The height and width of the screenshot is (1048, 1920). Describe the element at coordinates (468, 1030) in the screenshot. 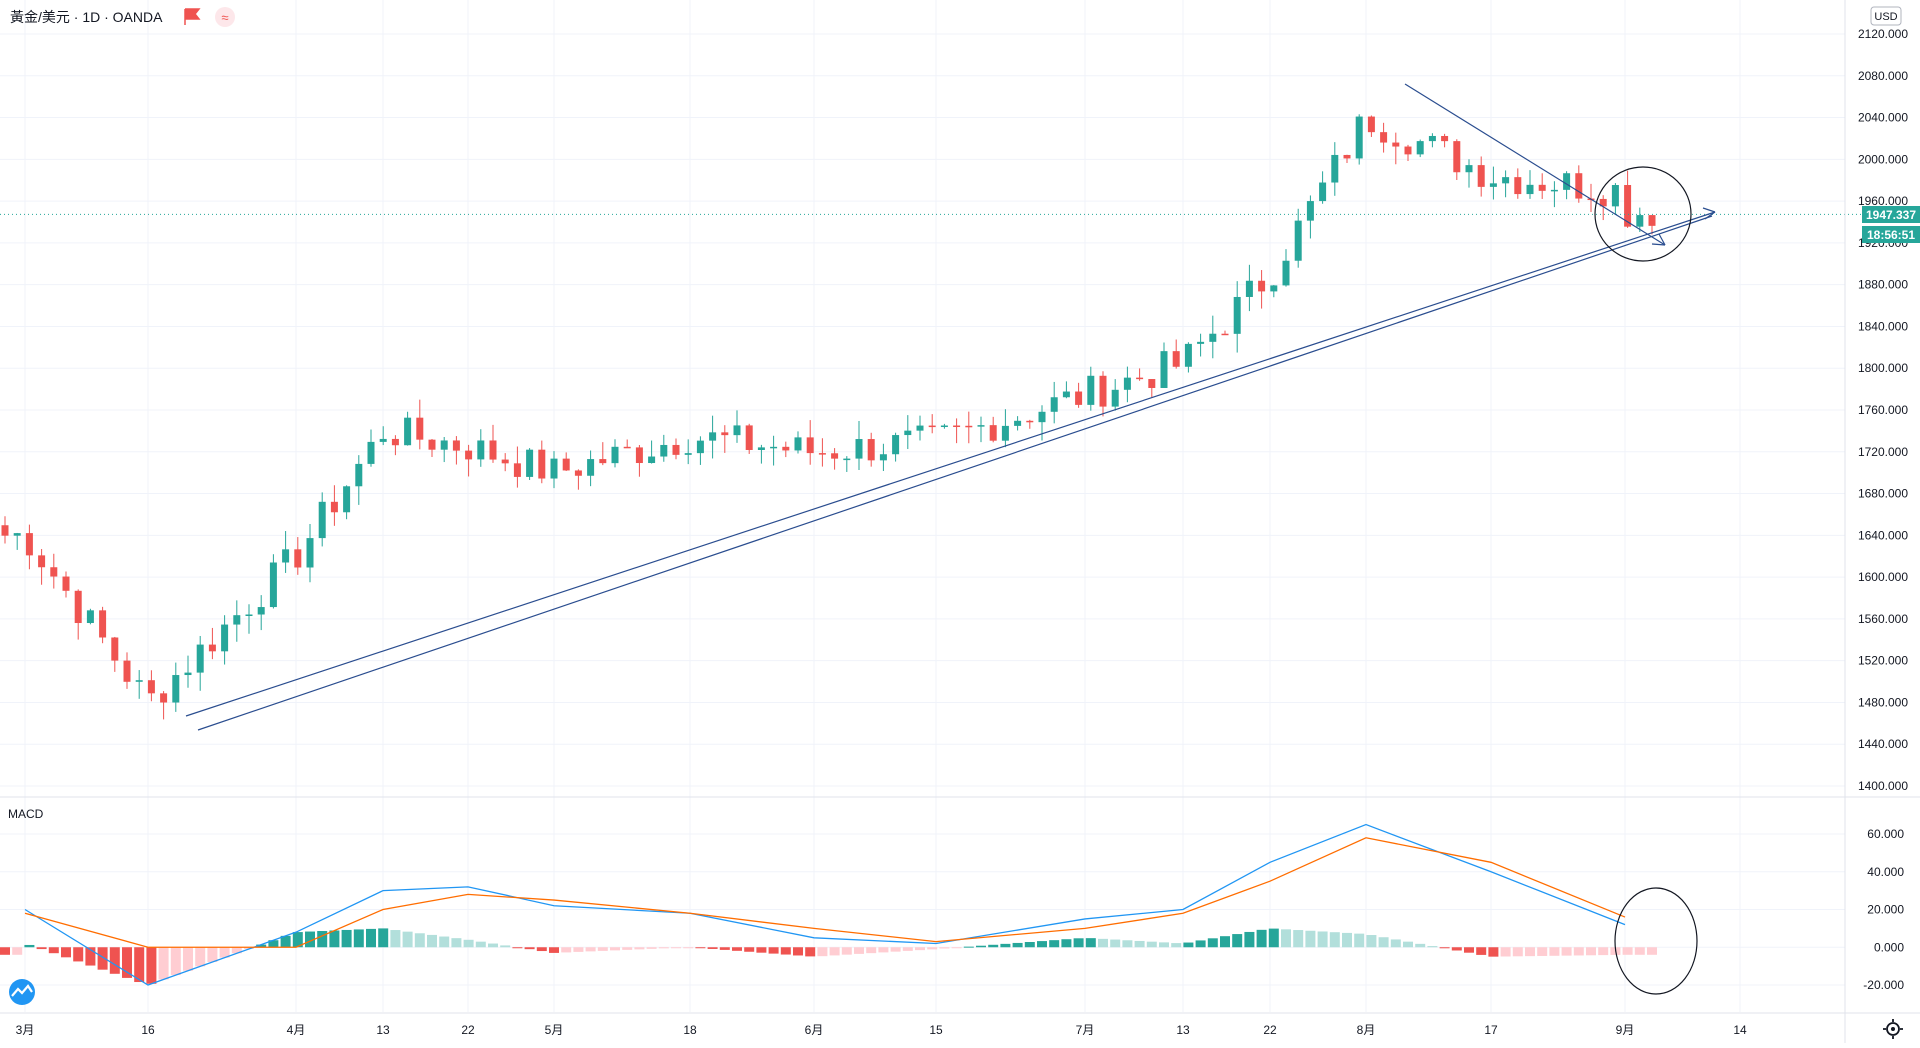

I see `x-tick-label: 22` at that location.